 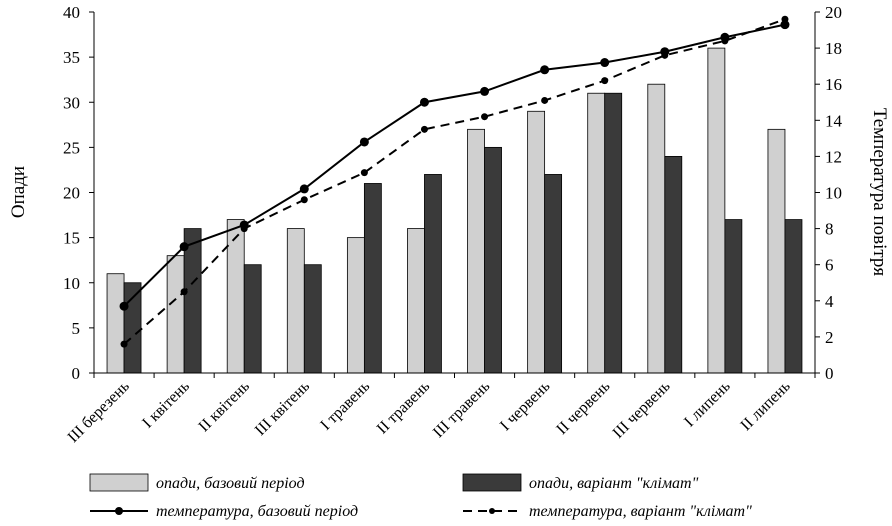 What do you see at coordinates (71, 238) in the screenshot?
I see `y-tick-label: 15` at bounding box center [71, 238].